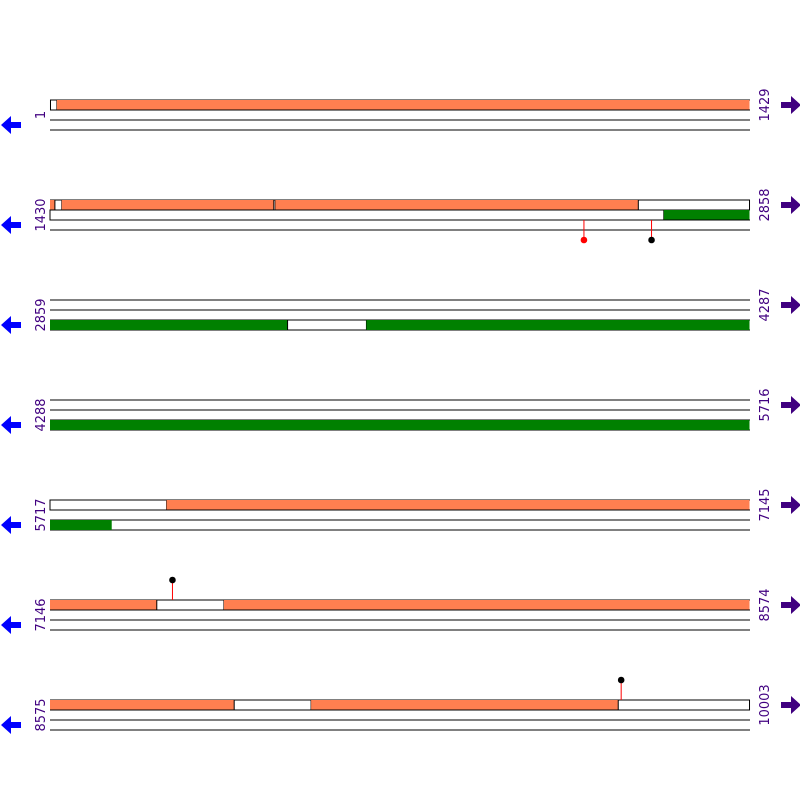 This screenshot has width=800, height=800. I want to click on end-coordinate: 2858, so click(765, 204).